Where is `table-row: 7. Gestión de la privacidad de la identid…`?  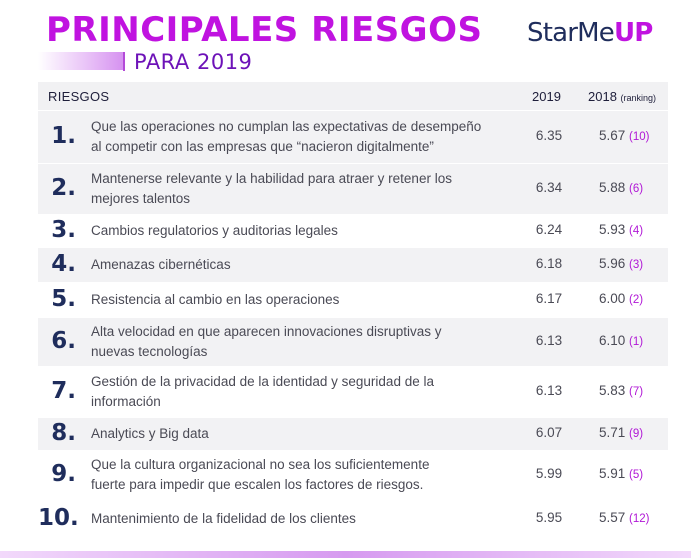 table-row: 7. Gestión de la privacidad de la identid… is located at coordinates (353, 391).